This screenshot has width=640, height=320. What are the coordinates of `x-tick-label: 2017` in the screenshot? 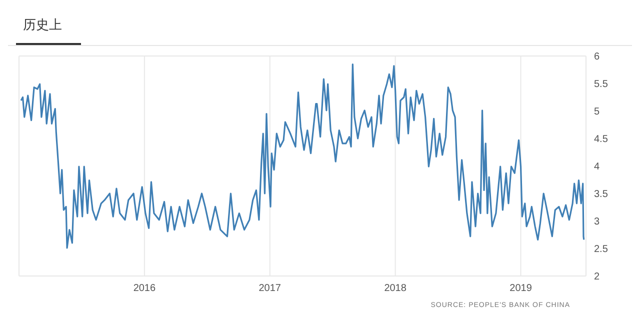 It's located at (270, 288).